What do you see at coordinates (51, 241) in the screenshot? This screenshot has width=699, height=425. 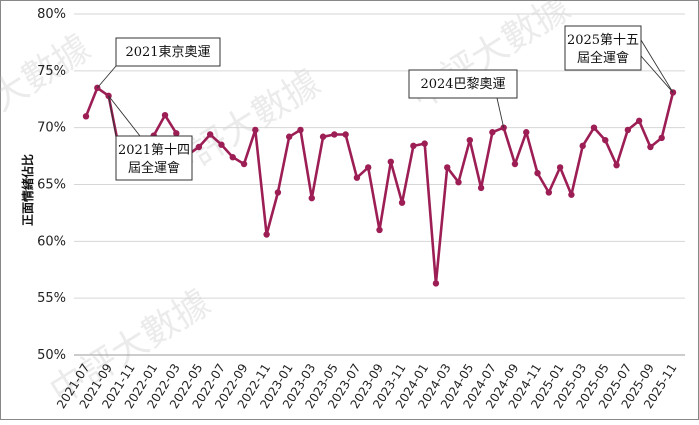 I see `y-tick-label: 60%` at bounding box center [51, 241].